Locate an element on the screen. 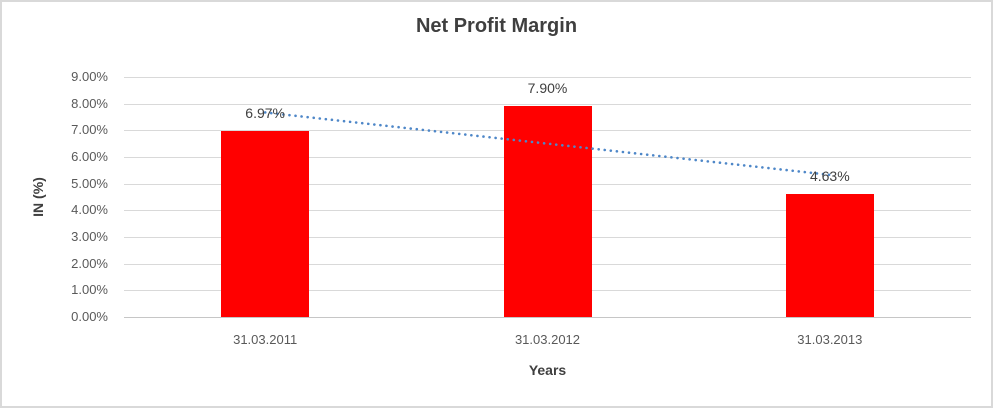 The width and height of the screenshot is (993, 408). bar-31.03.2012 is located at coordinates (547, 211).